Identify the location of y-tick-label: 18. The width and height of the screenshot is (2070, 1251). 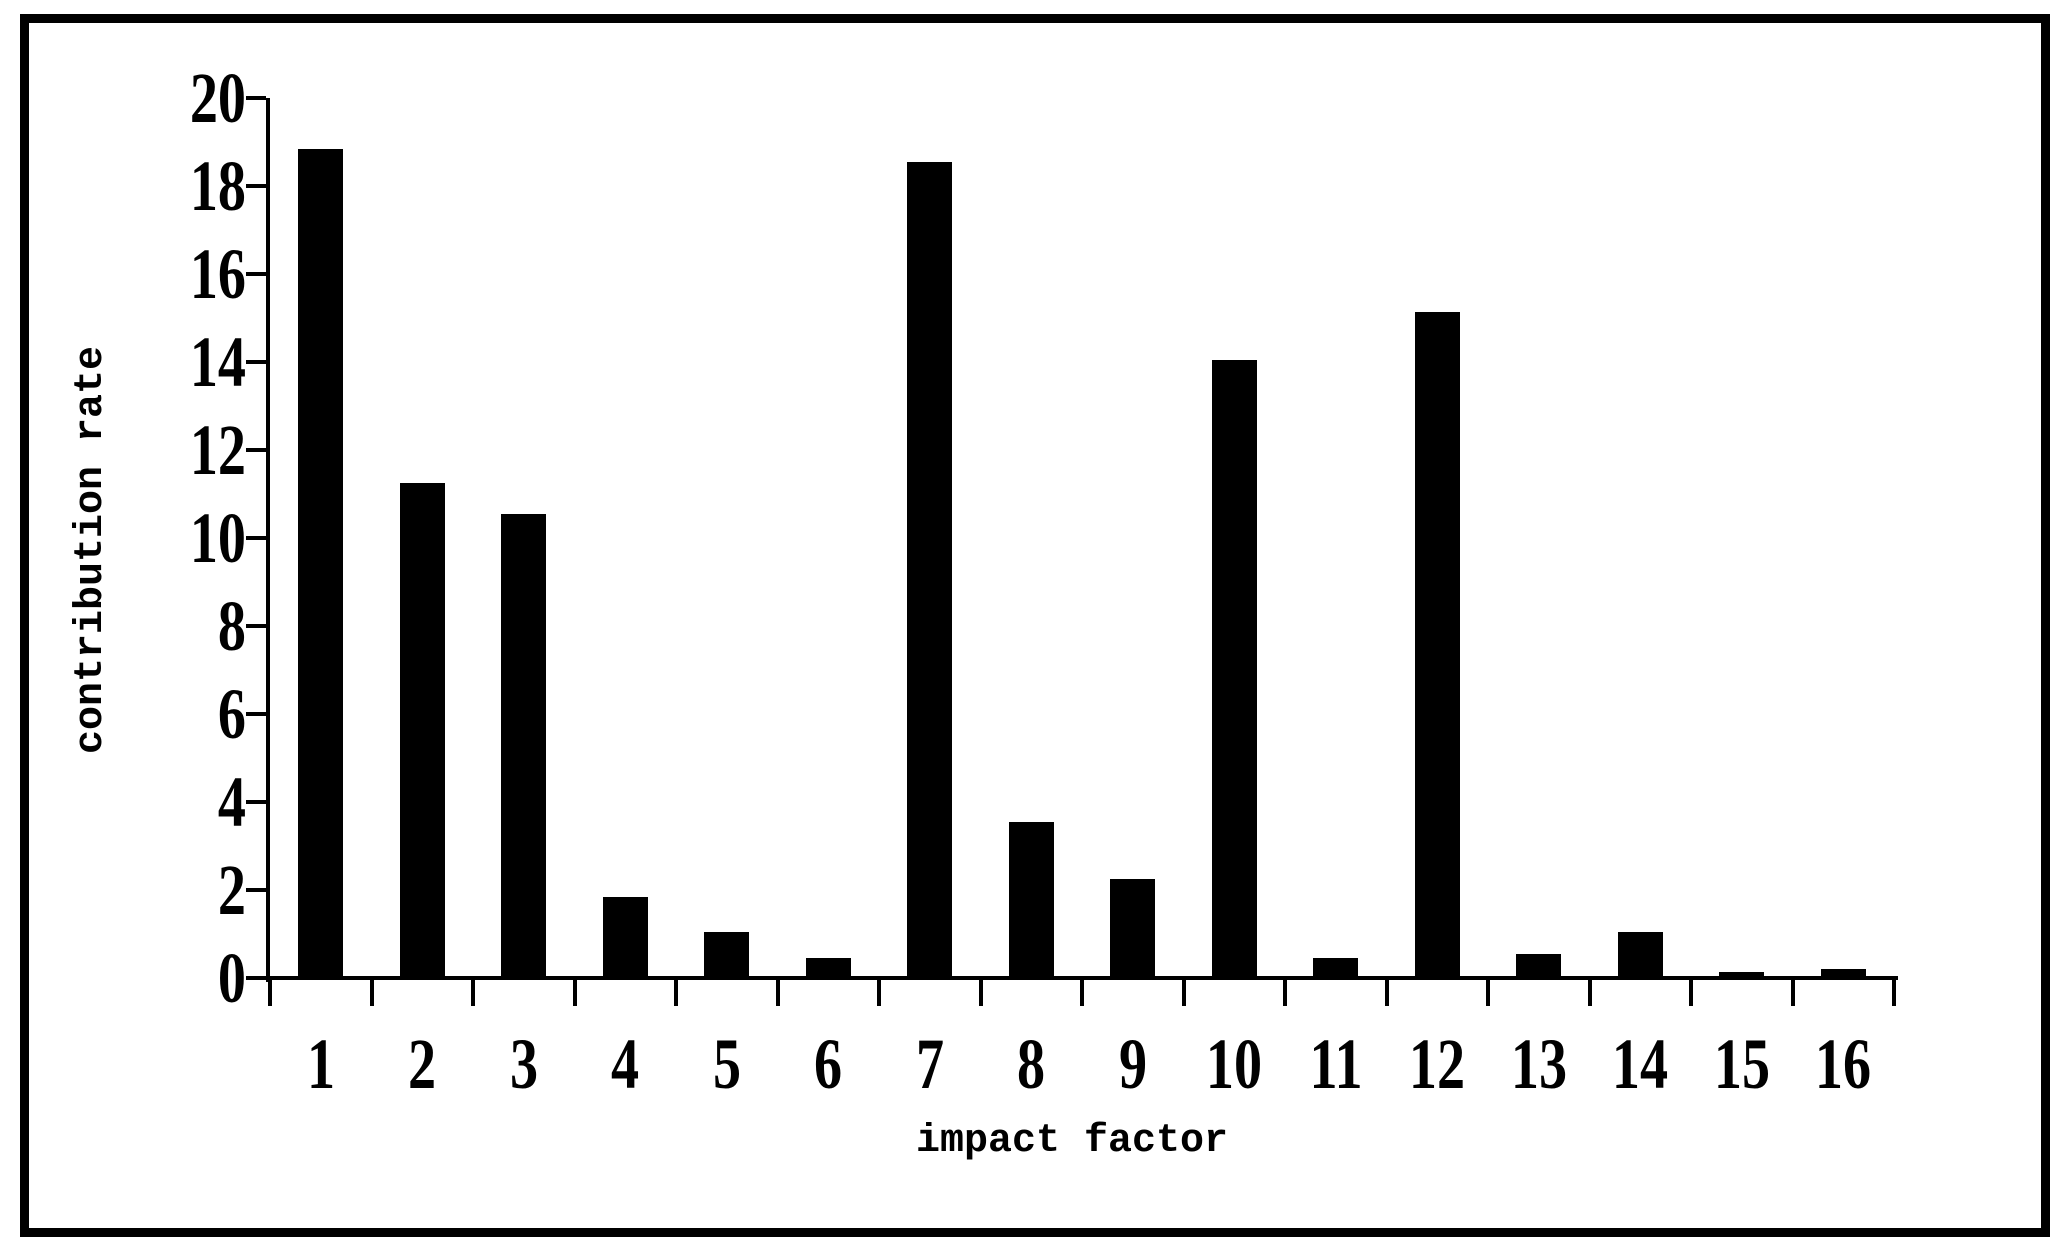
(217, 186).